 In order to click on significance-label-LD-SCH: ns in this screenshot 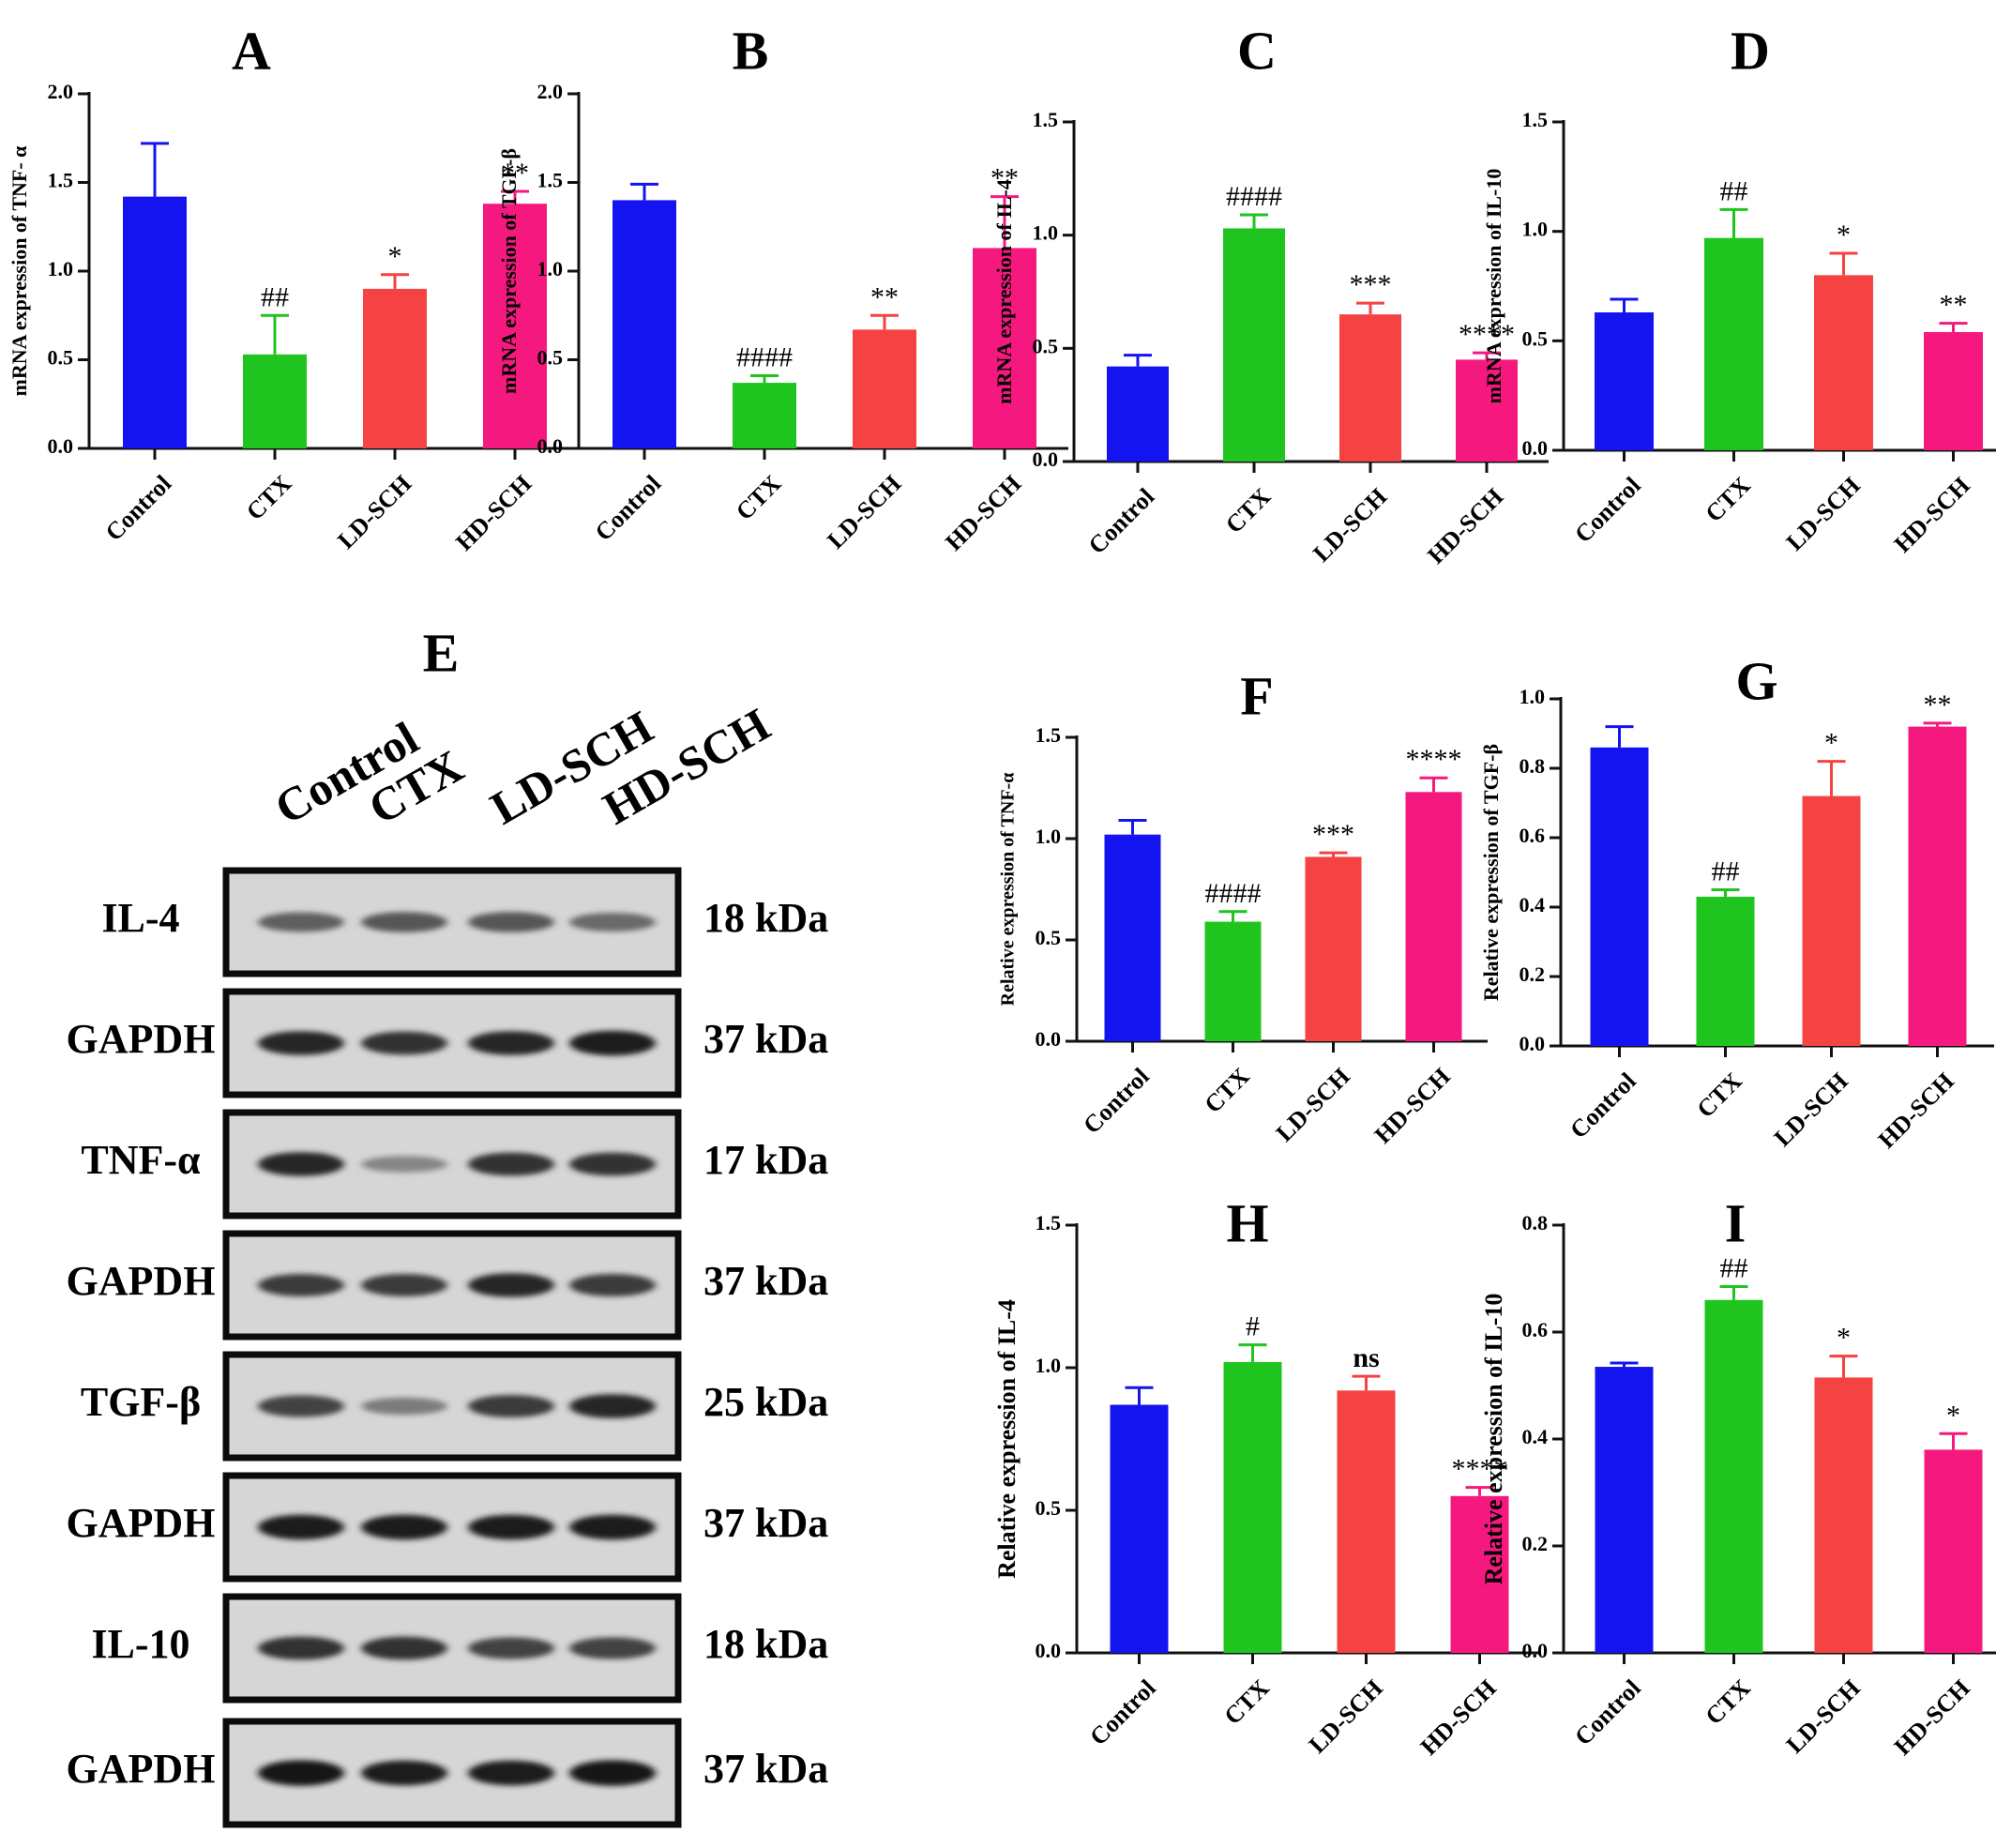, I will do `click(1366, 1357)`.